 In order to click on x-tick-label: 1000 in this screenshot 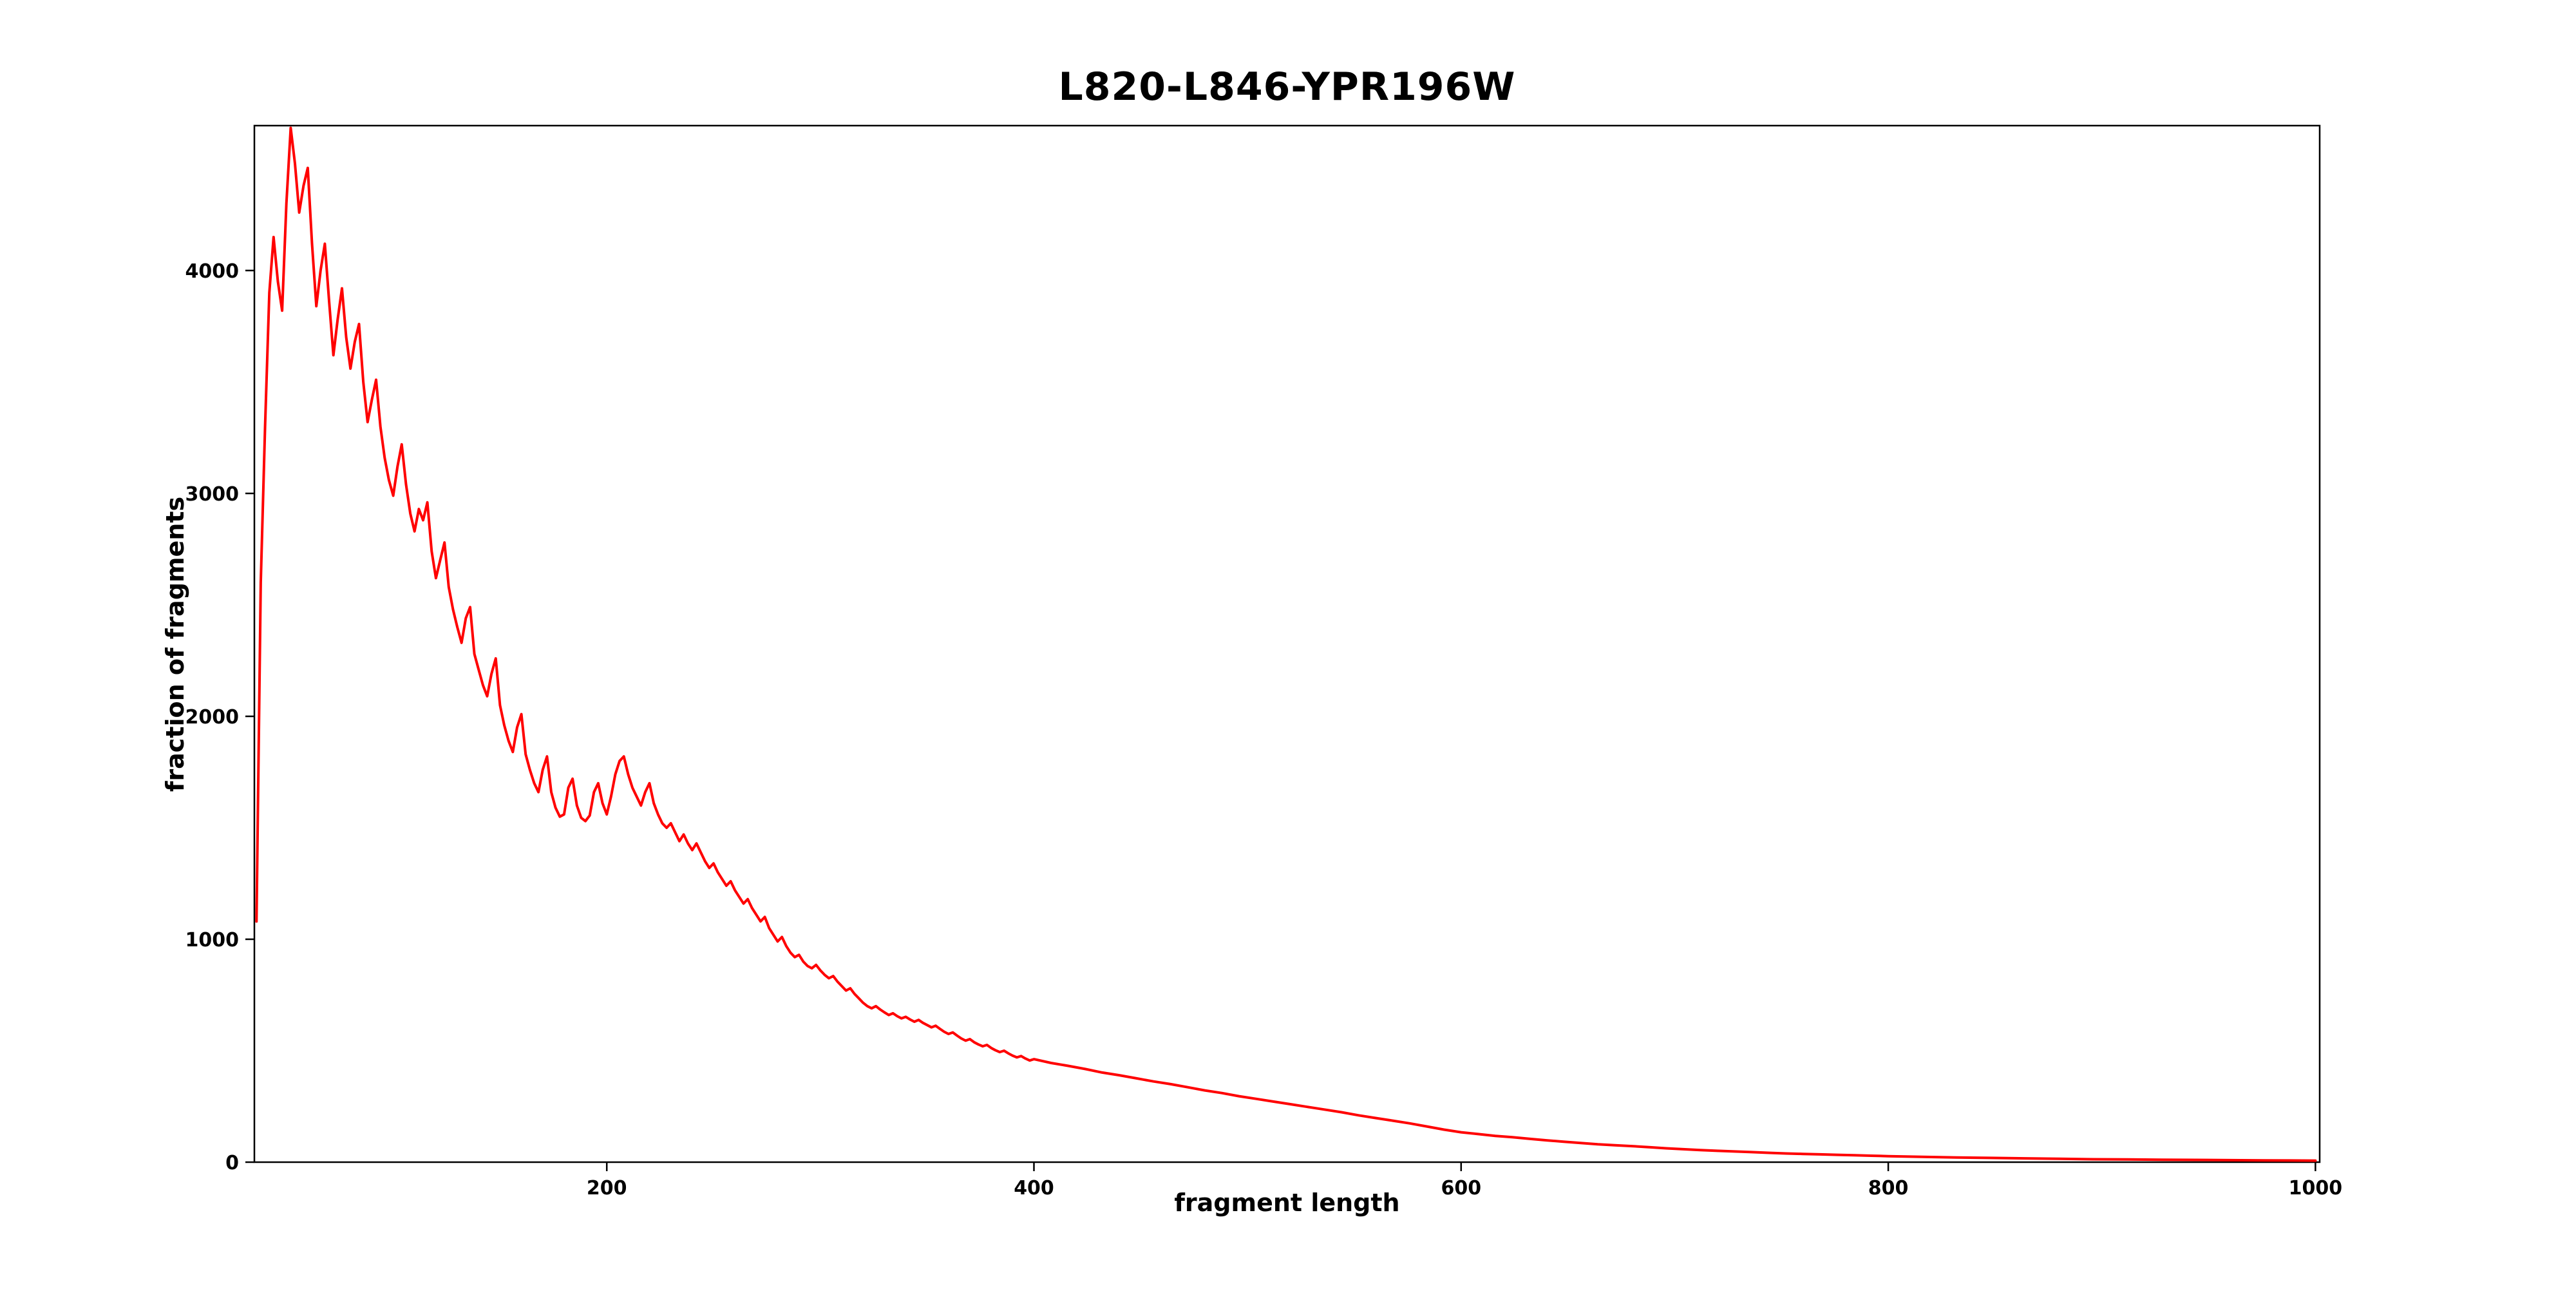, I will do `click(2316, 1188)`.